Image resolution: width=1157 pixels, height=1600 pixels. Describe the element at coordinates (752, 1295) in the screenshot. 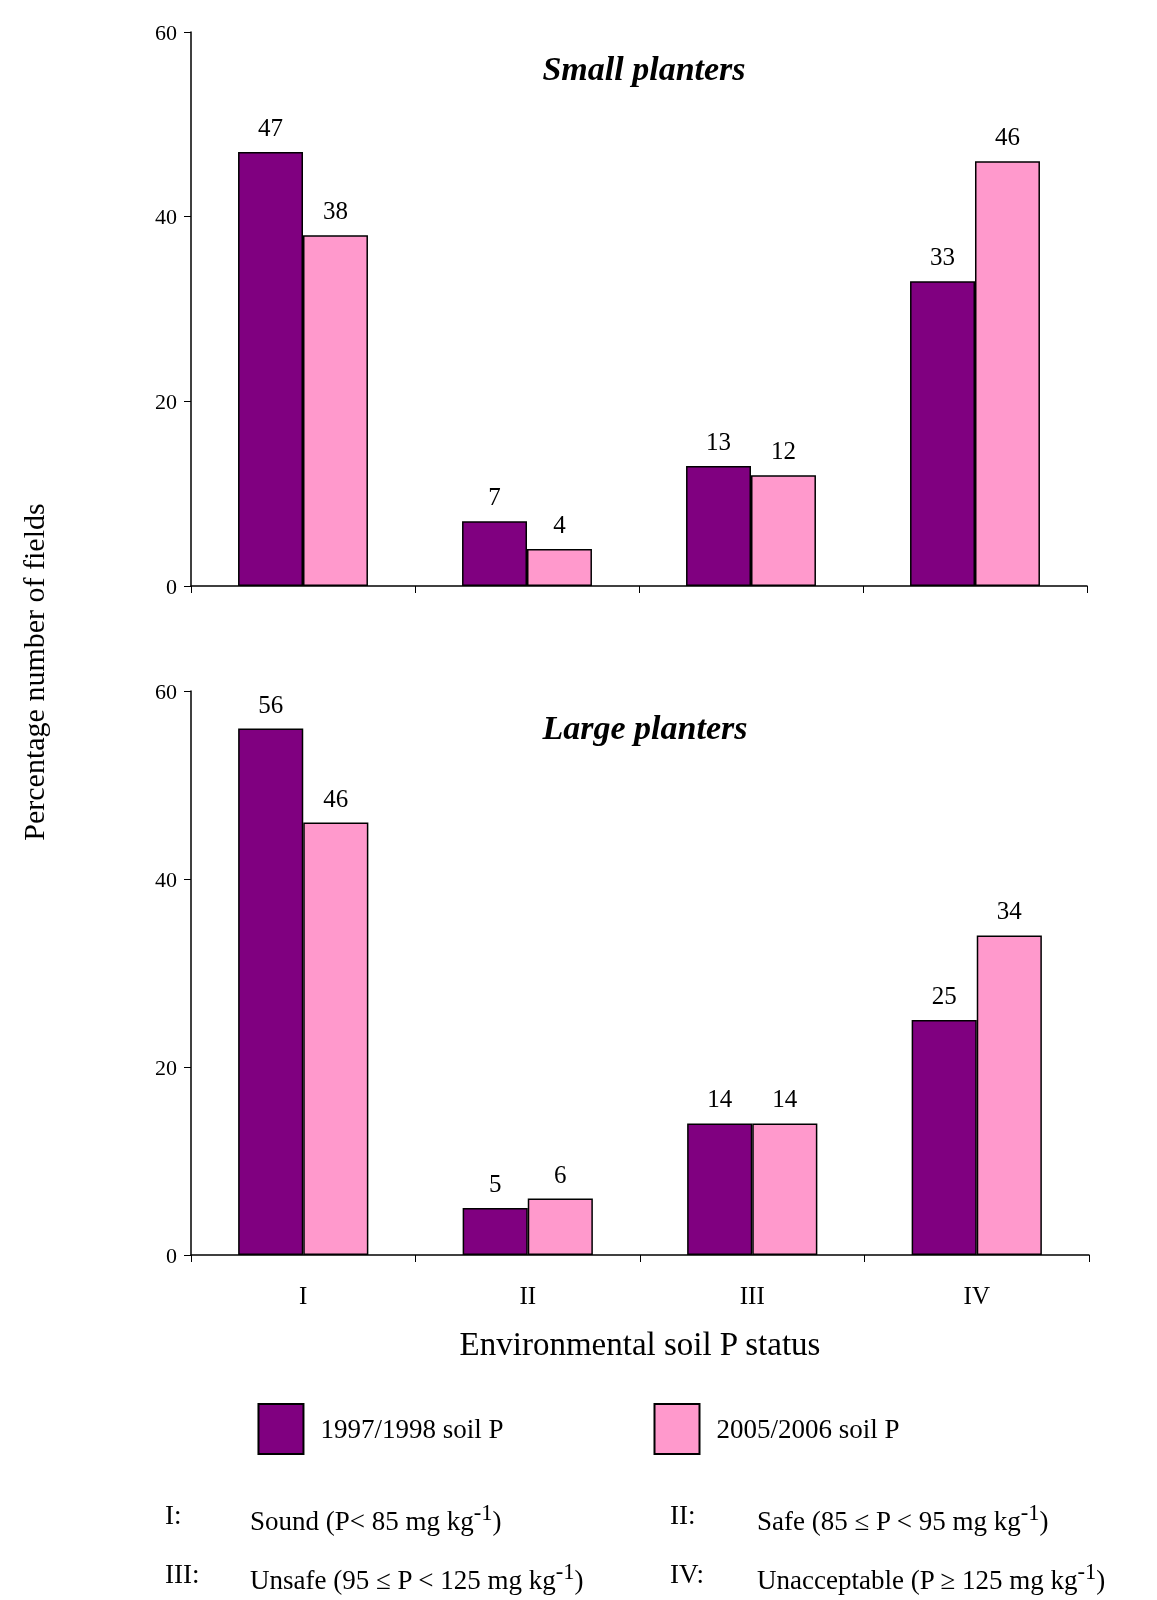

I see `x-tick-label: III` at that location.